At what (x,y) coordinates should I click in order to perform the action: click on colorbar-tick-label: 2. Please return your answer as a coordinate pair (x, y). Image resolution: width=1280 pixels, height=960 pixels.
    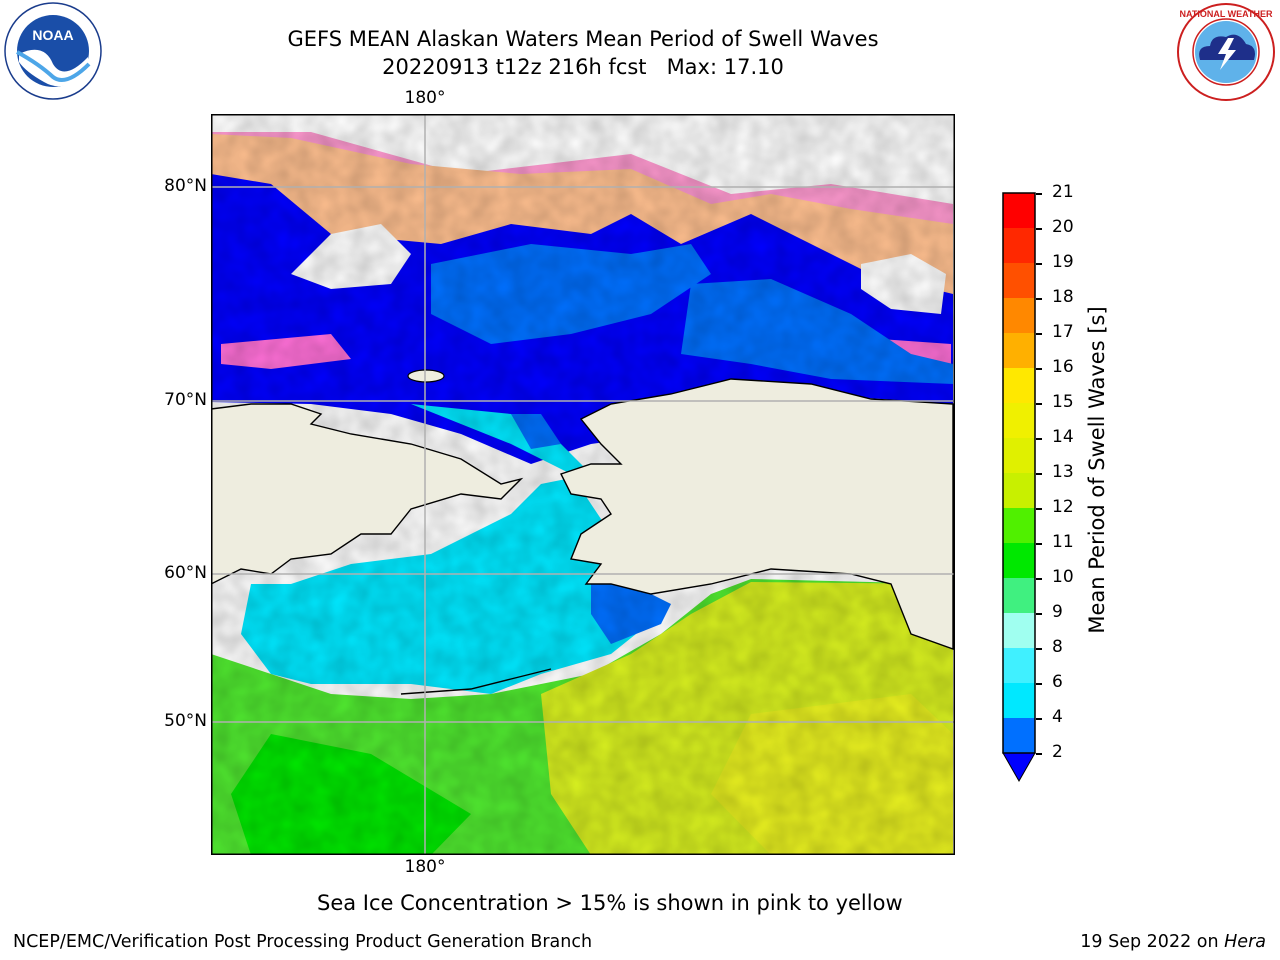
    Looking at the image, I should click on (1057, 752).